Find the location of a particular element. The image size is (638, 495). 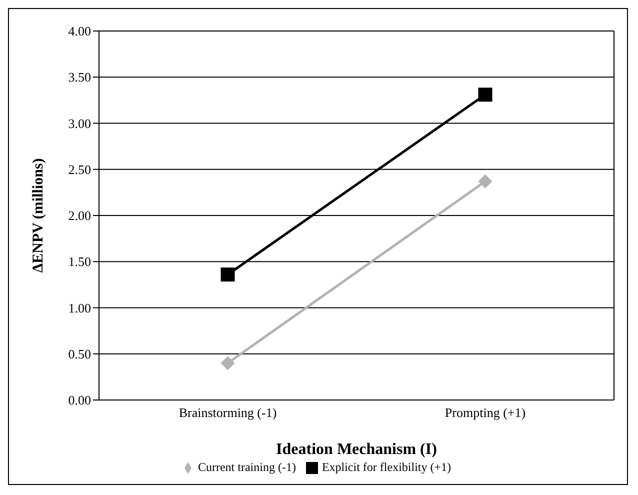

legend-label: Current training (-1) is located at coordinates (247, 467).